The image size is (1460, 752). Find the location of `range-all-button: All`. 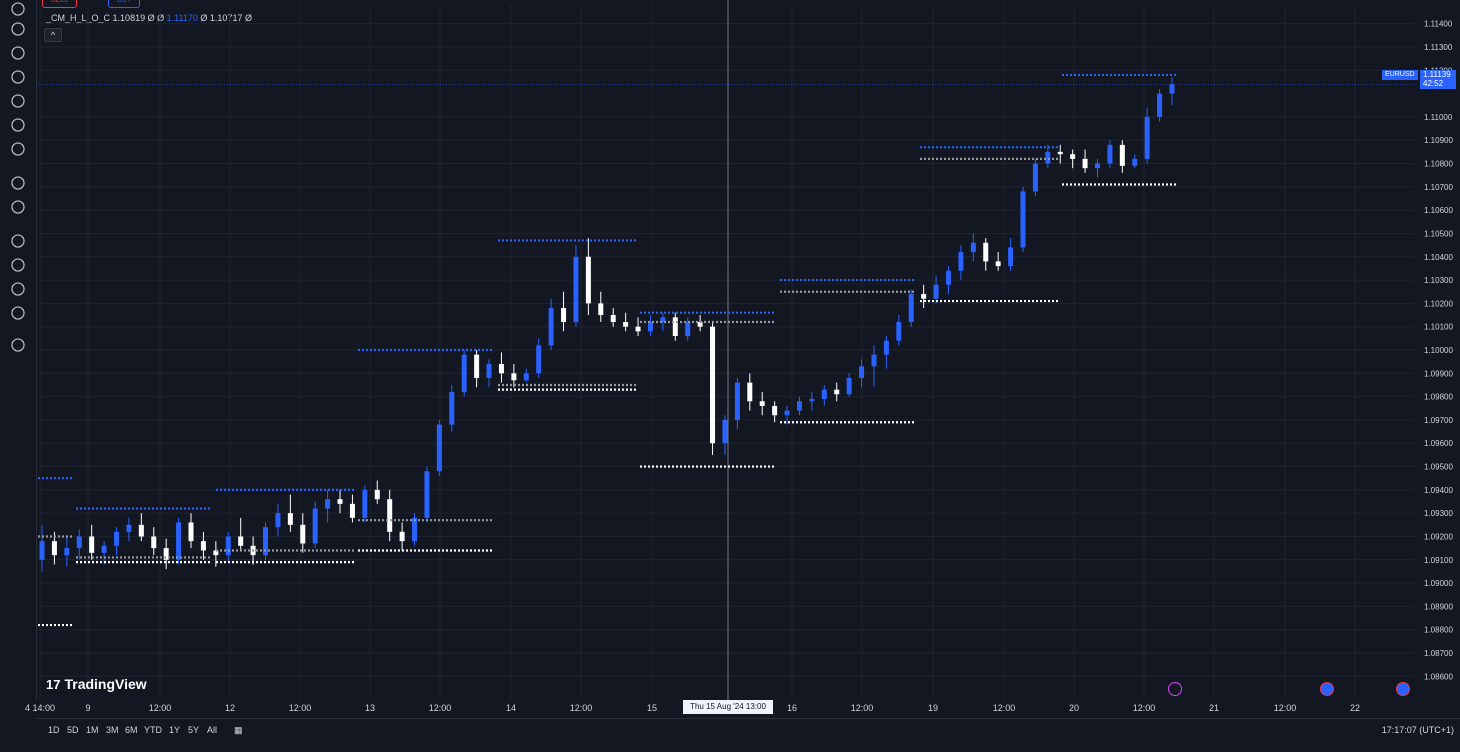

range-all-button: All is located at coordinates (212, 730).